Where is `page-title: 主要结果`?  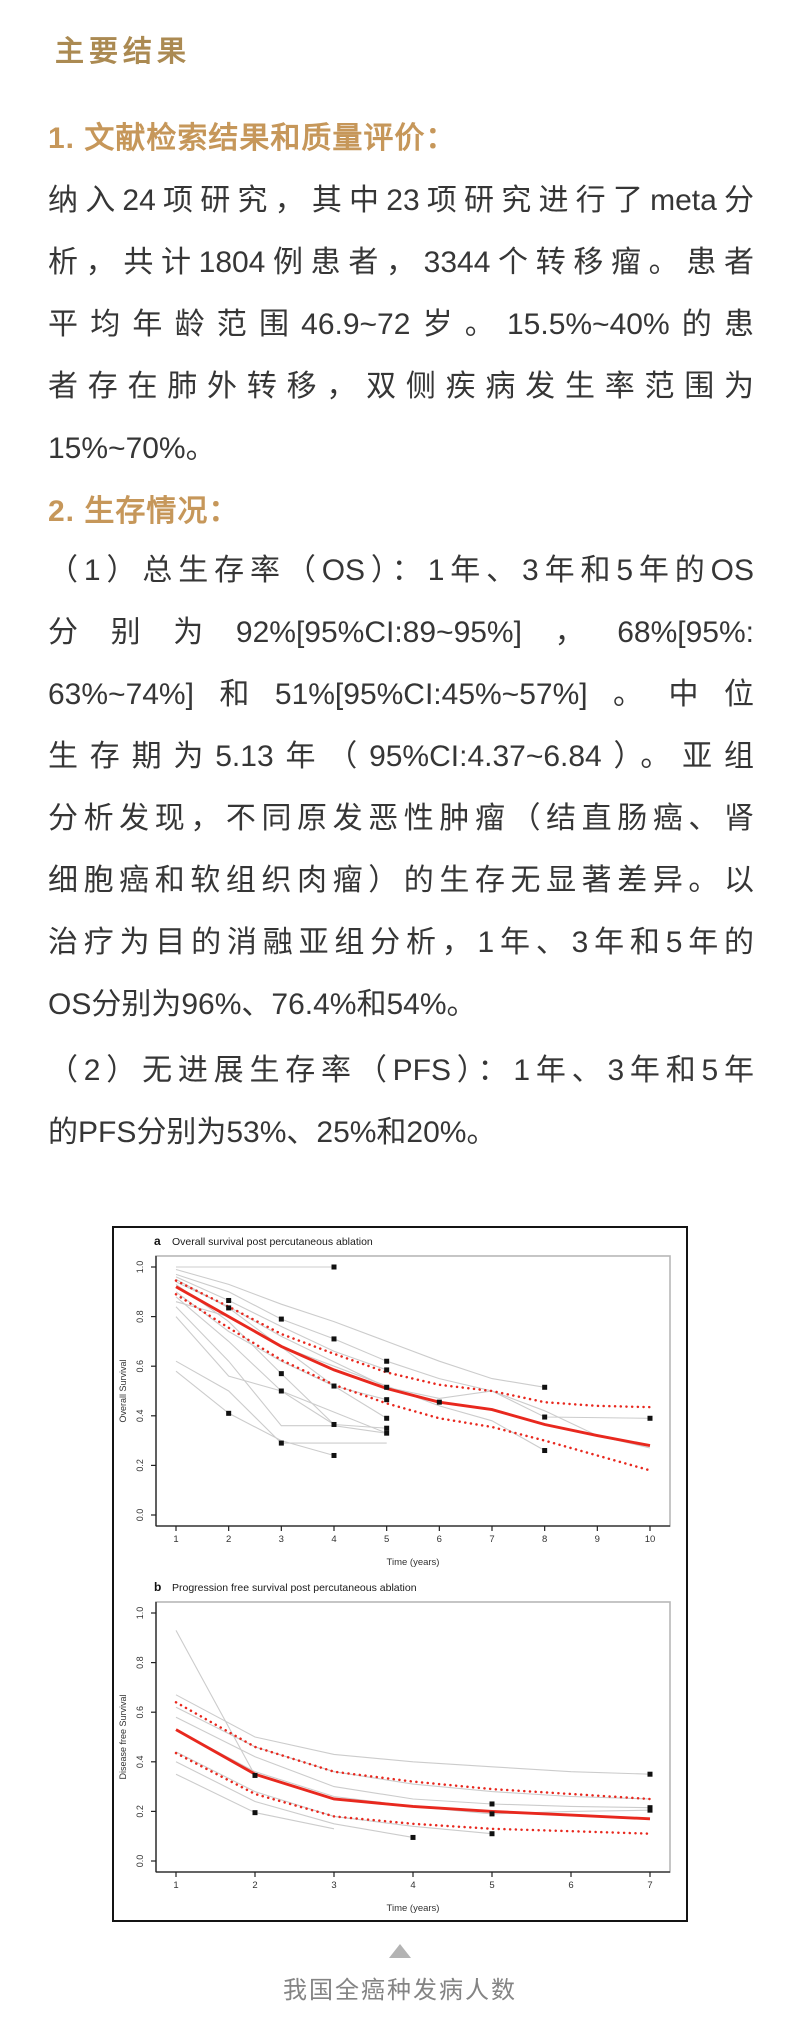
page-title: 主要结果 is located at coordinates (123, 52).